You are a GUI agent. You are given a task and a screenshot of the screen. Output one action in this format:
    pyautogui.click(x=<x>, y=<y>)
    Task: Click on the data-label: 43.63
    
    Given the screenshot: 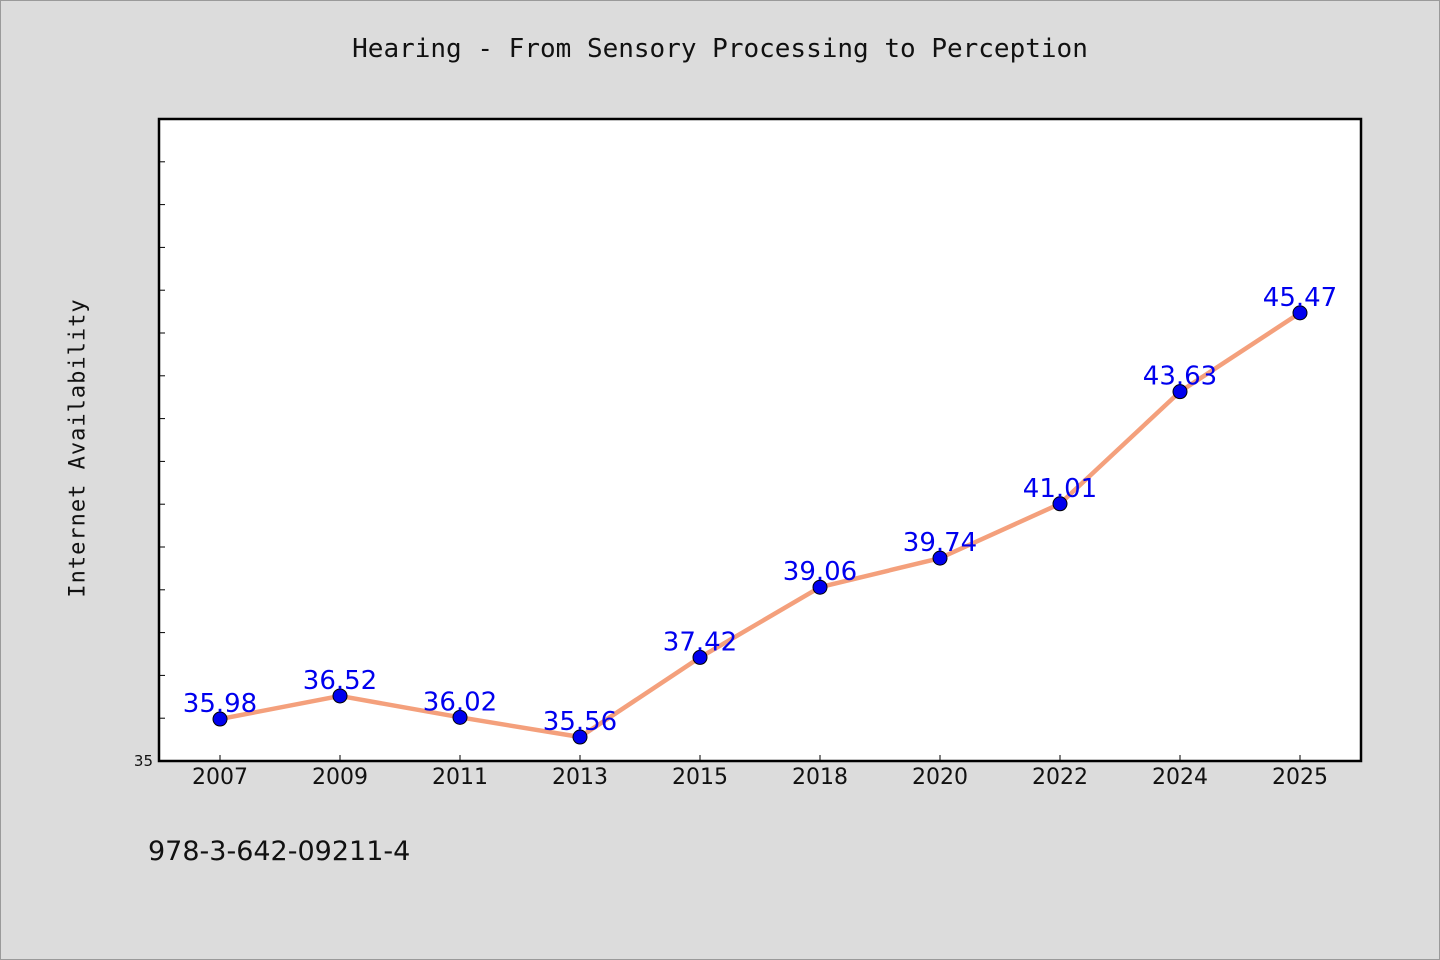 What is the action you would take?
    pyautogui.click(x=1180, y=377)
    